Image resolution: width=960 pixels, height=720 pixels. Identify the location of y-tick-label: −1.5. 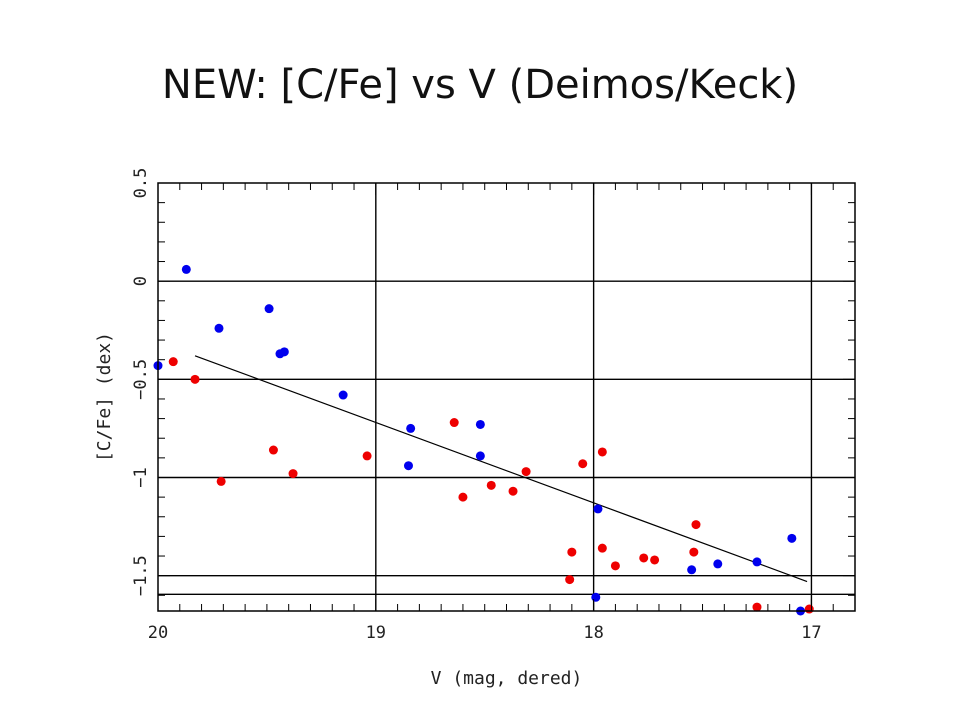
(141, 575).